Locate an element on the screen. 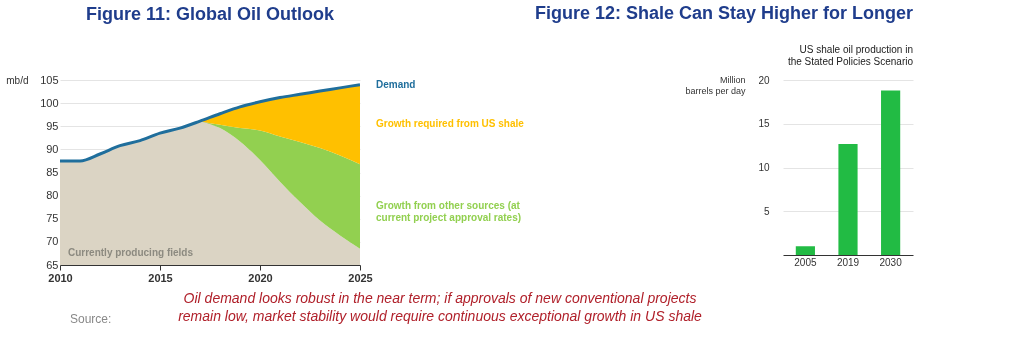 Image resolution: width=1017 pixels, height=357 pixels. chart-subtitle: US shale oil production in the Stated Policies Scenario is located at coordinates (850, 55).